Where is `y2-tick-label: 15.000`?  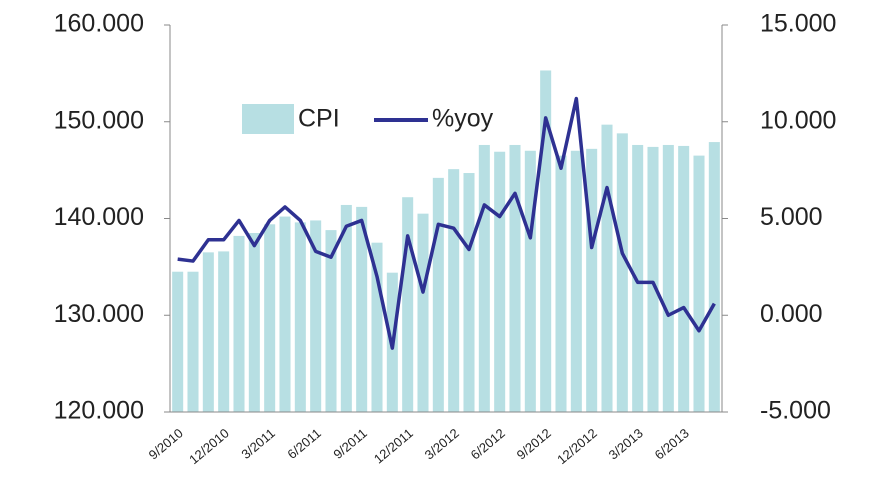
y2-tick-label: 15.000 is located at coordinates (798, 24).